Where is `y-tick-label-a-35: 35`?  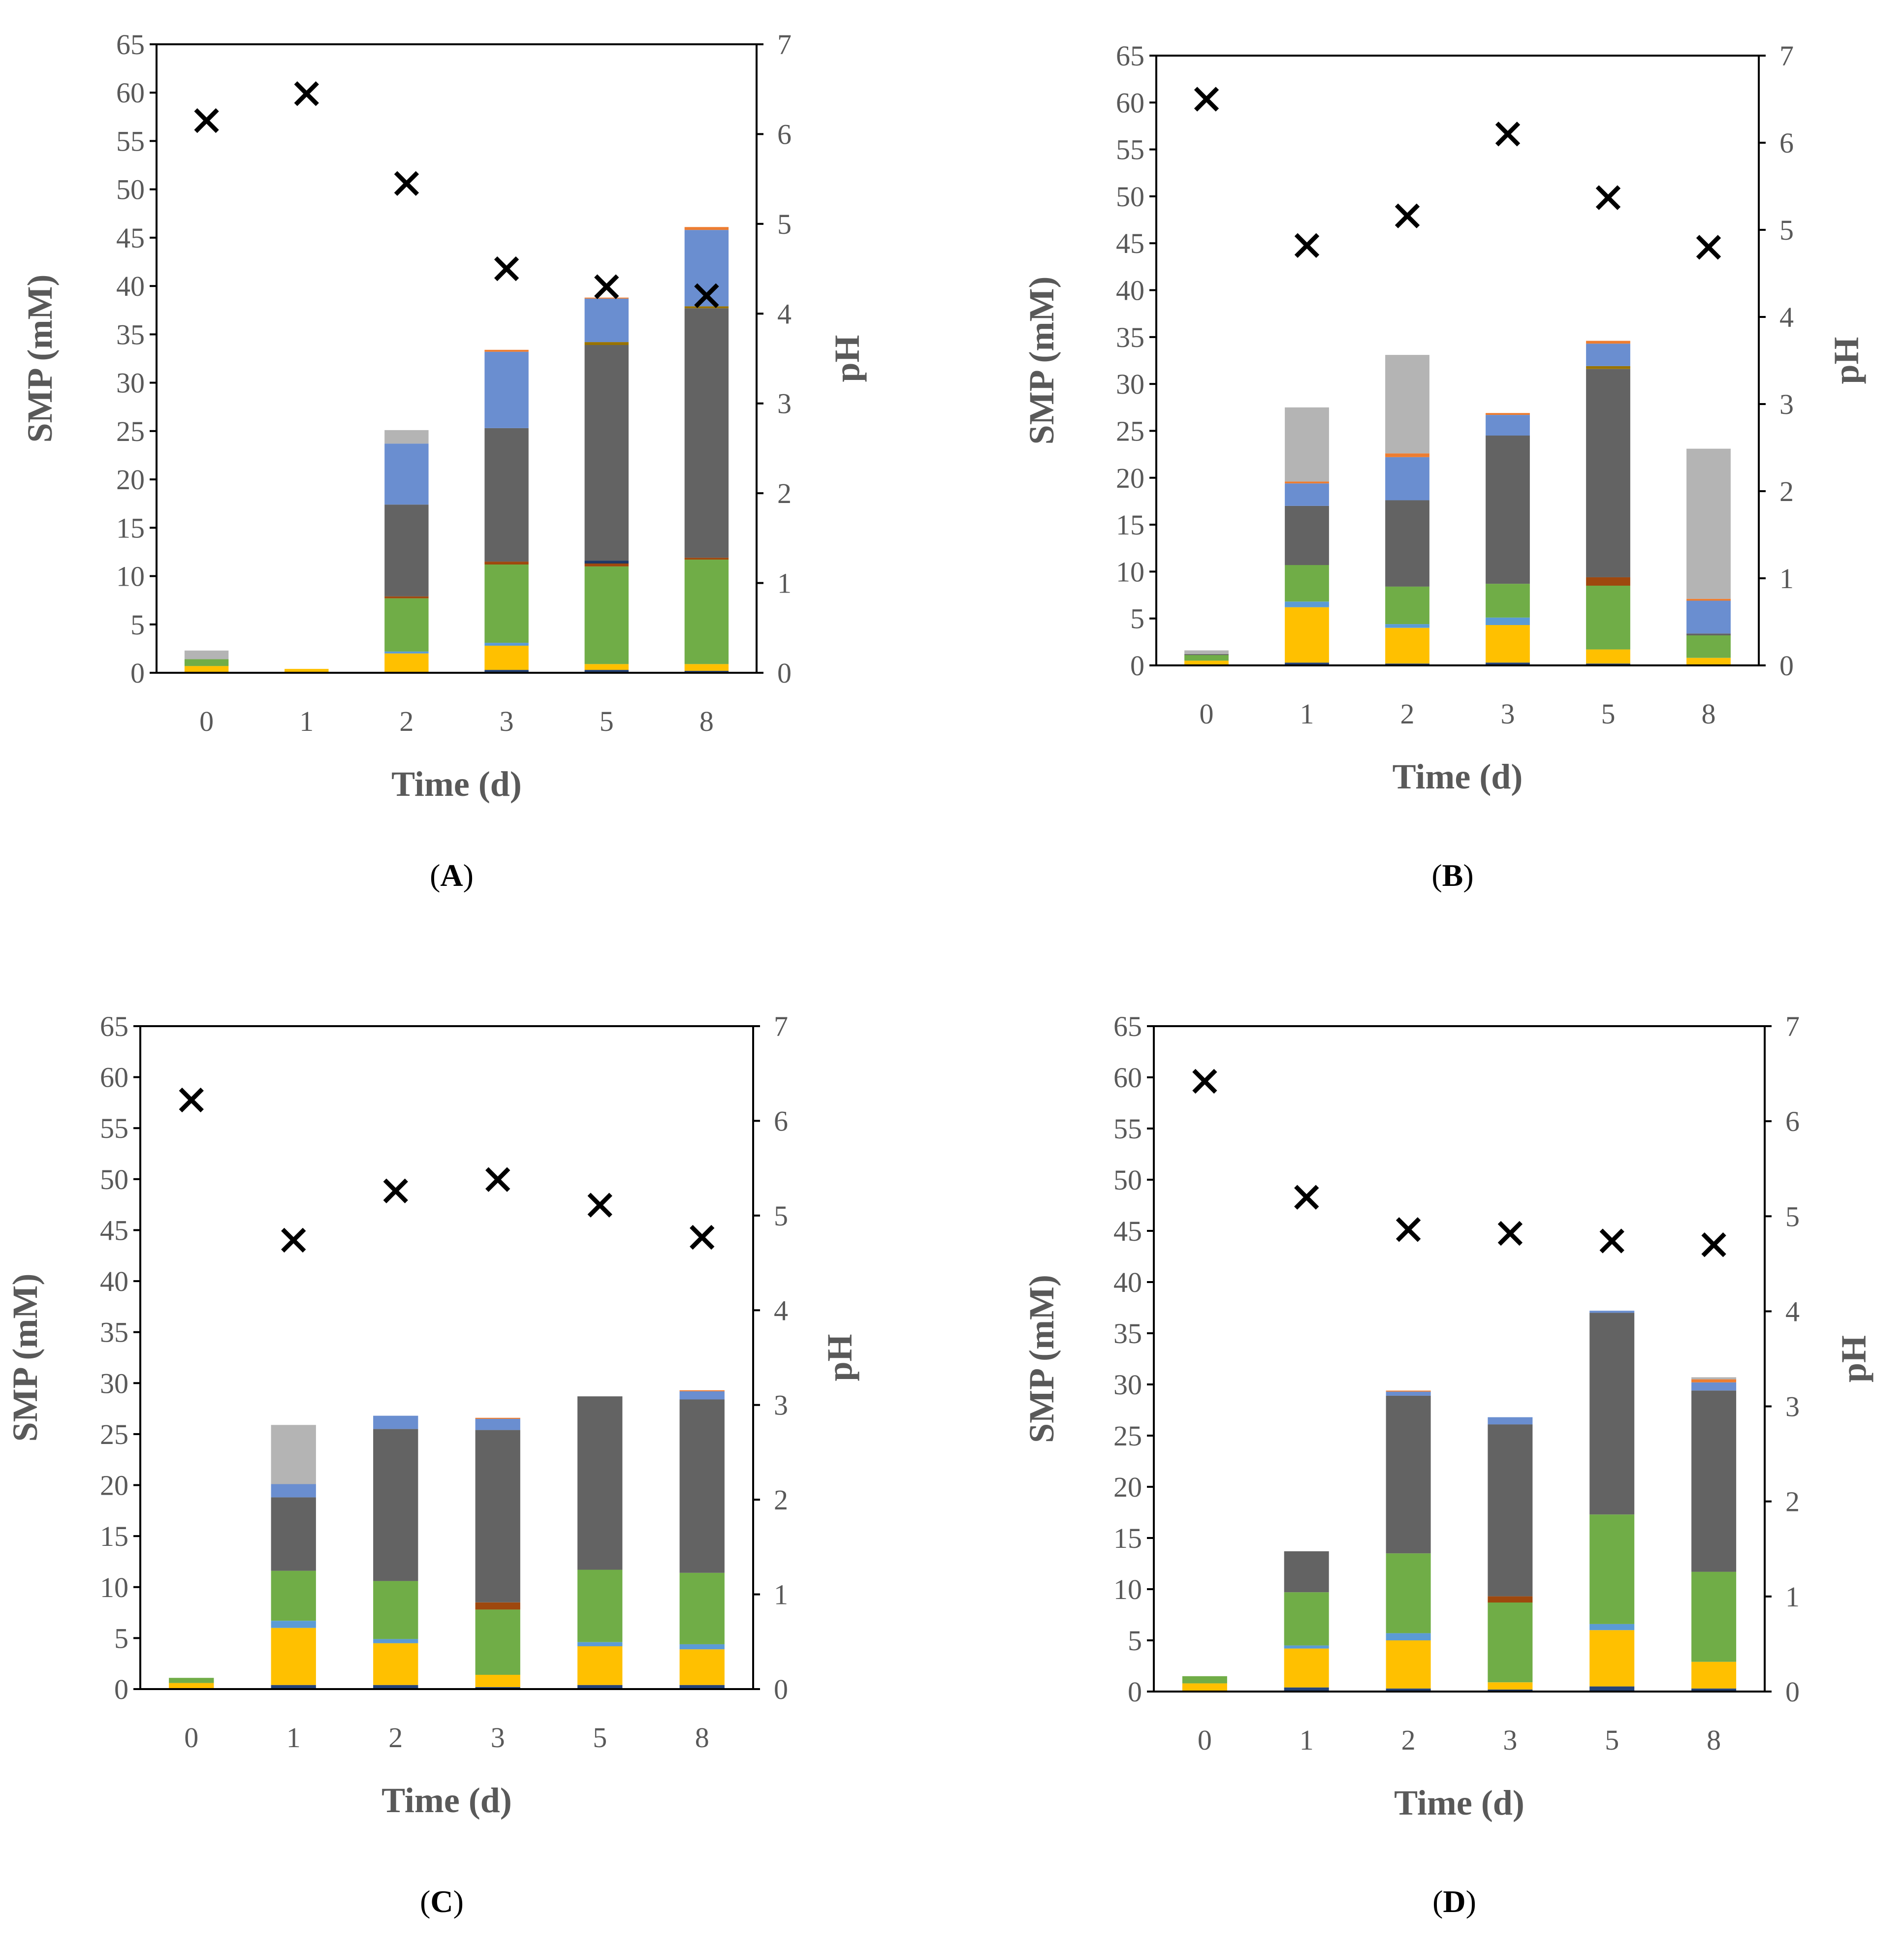
y-tick-label-a-35: 35 is located at coordinates (130, 334).